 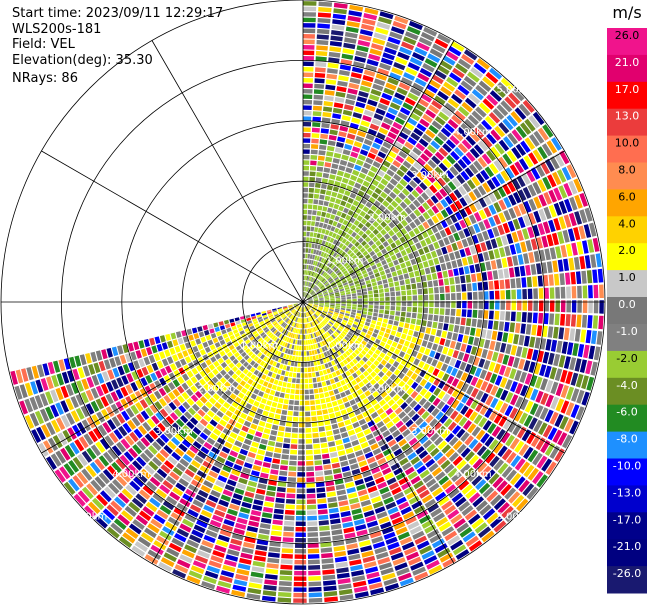 What do you see at coordinates (473, 474) in the screenshot?
I see `range-ring-label: 4.00km` at bounding box center [473, 474].